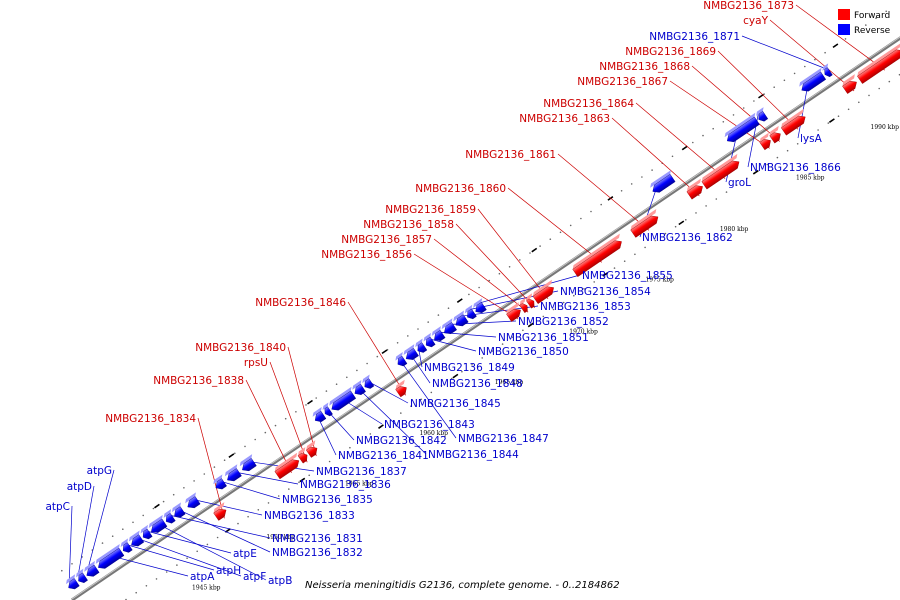 This screenshot has width=900, height=600. I want to click on gene-arrow-atph, so click(127, 546).